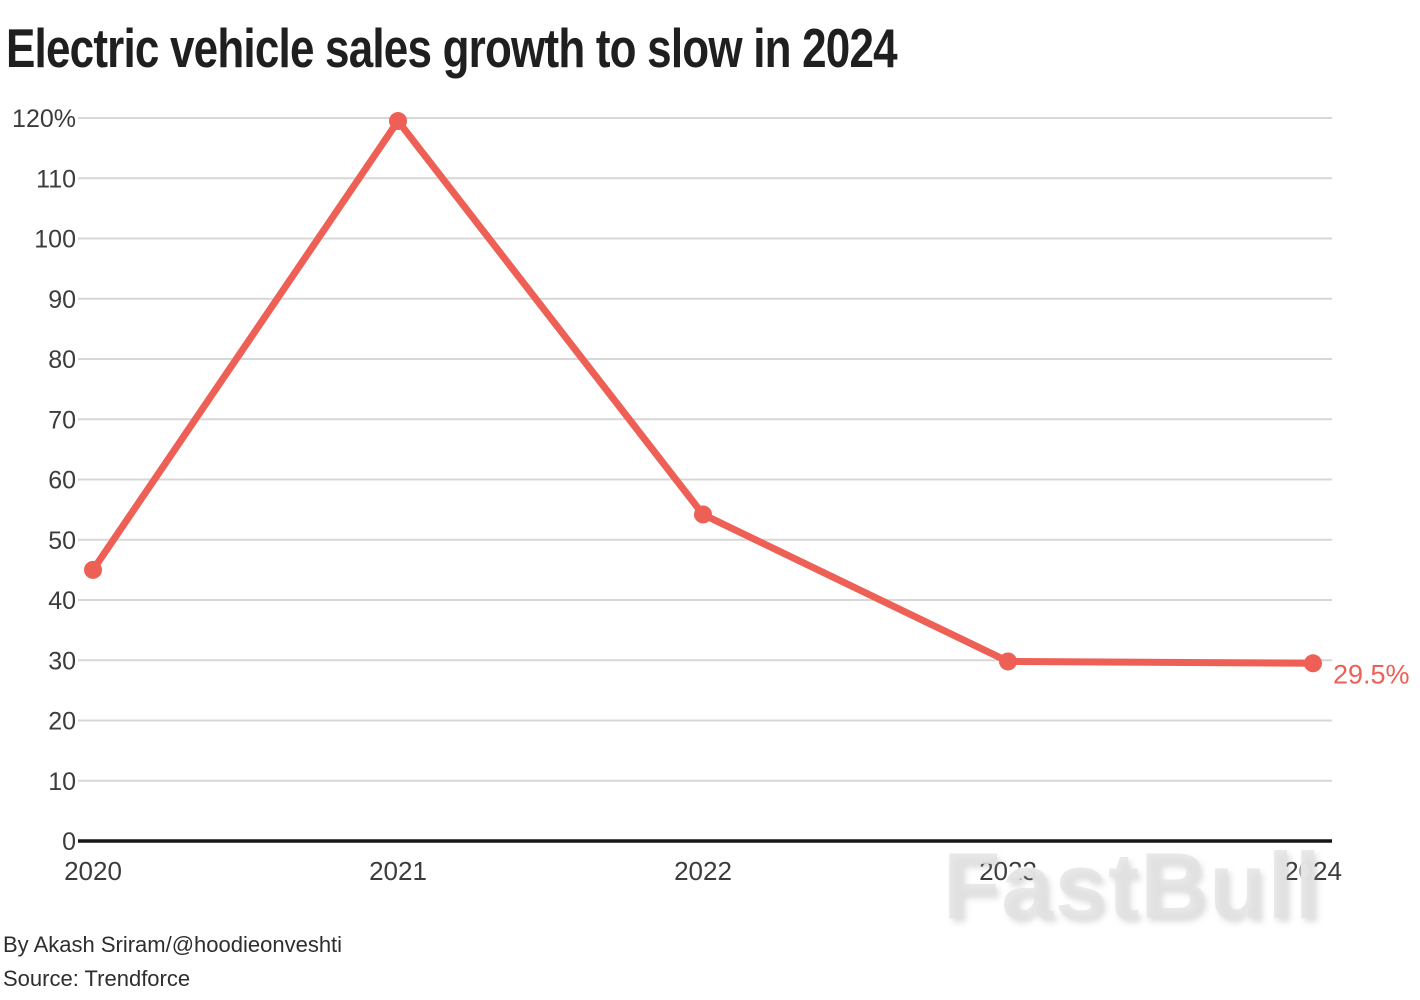  What do you see at coordinates (44, 119) in the screenshot?
I see `y-tick-label-120: 120%` at bounding box center [44, 119].